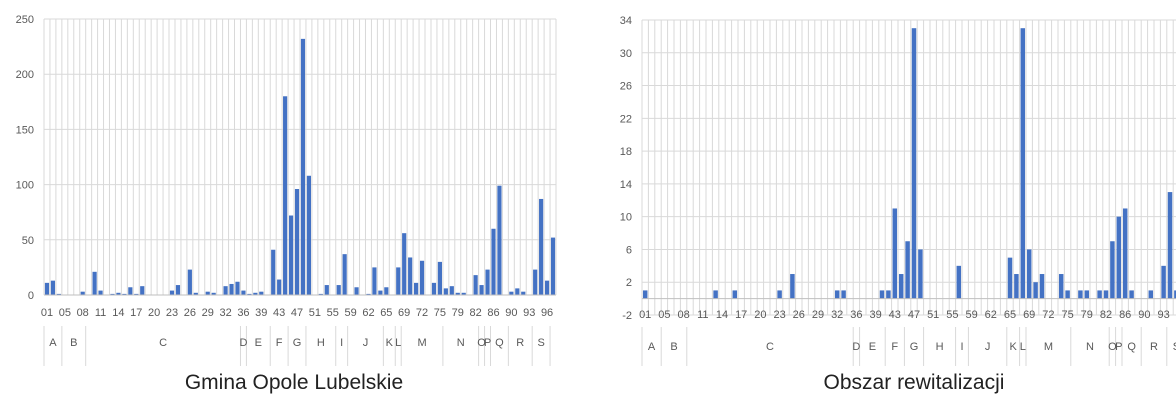  What do you see at coordinates (297, 343) in the screenshot?
I see `section-label: G` at bounding box center [297, 343].